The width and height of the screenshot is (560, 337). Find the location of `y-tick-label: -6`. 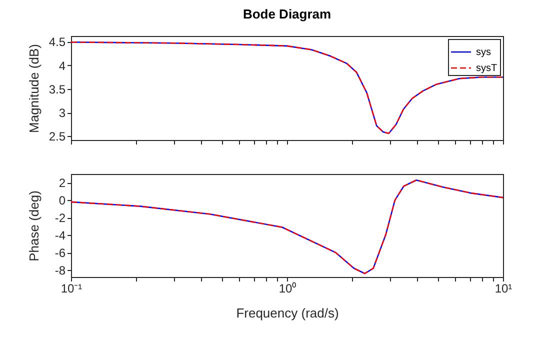

y-tick-label: -6 is located at coordinates (60, 253).